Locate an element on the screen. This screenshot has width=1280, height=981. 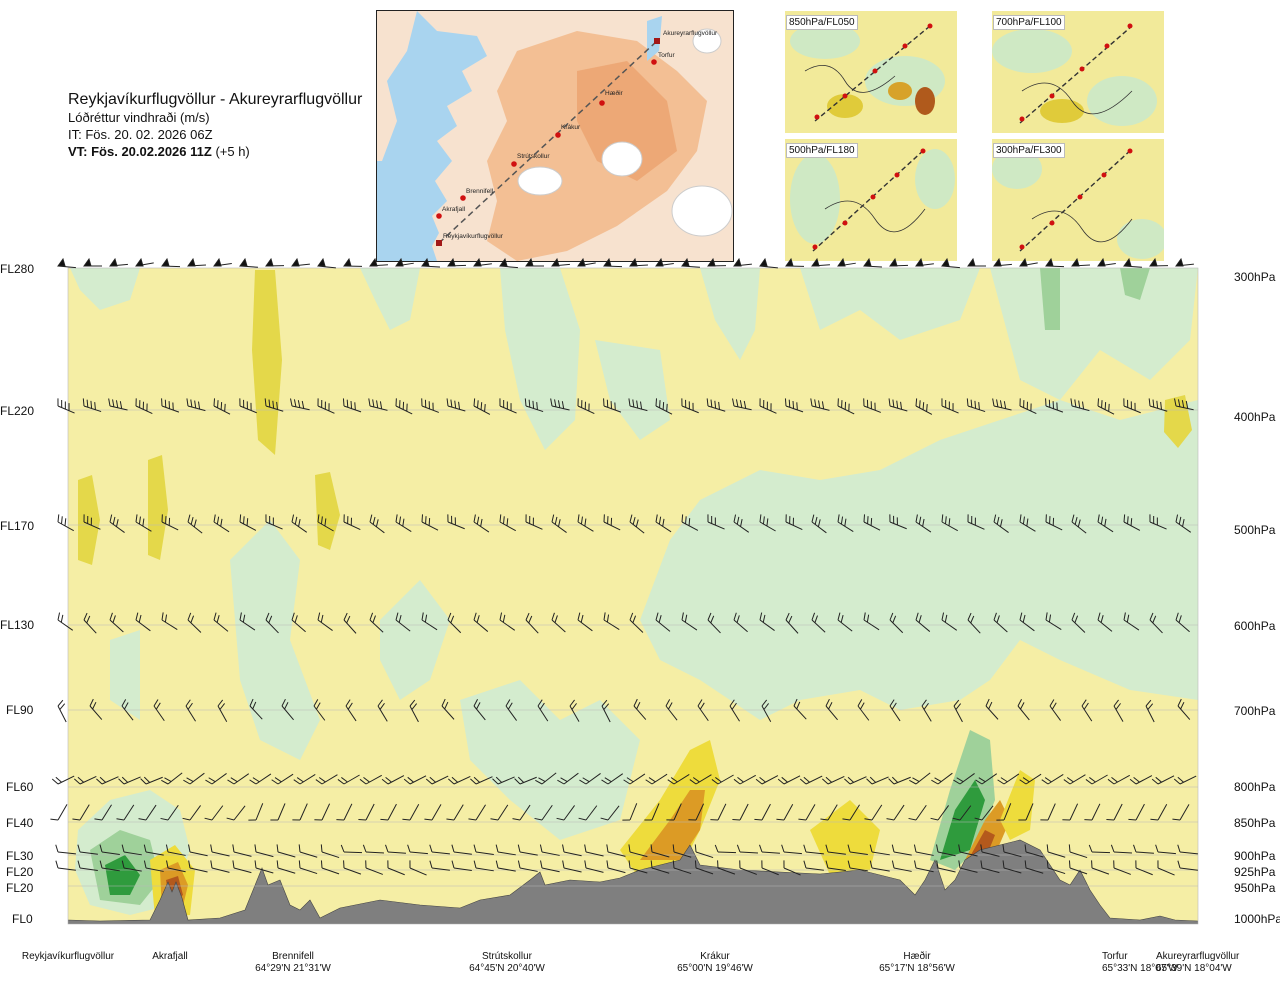
waypoint-coord: 65°33'N 18°07'W is located at coordinates (1140, 968).